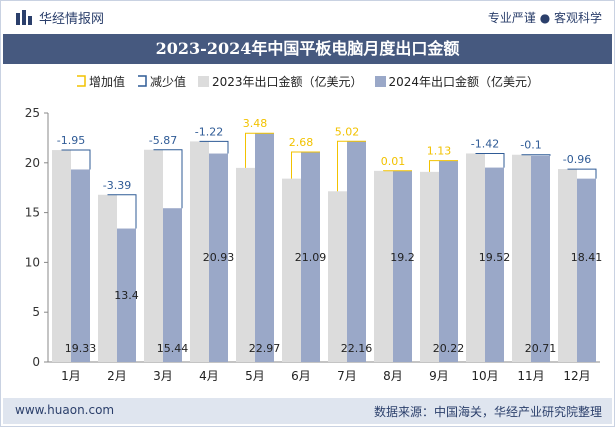  Describe the element at coordinates (357, 348) in the screenshot. I see `value-label-2024: 22.16` at that location.